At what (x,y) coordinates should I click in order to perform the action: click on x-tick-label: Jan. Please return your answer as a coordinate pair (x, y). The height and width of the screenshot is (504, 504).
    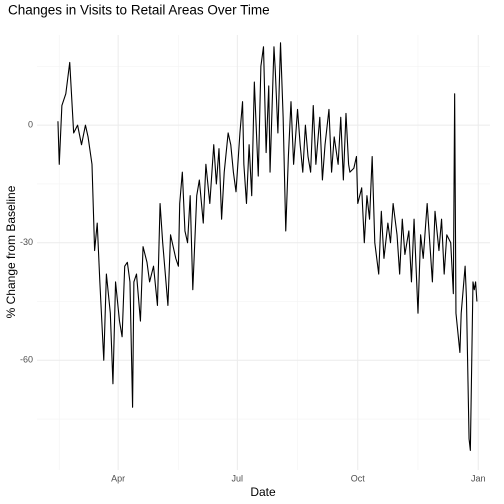
    Looking at the image, I should click on (478, 478).